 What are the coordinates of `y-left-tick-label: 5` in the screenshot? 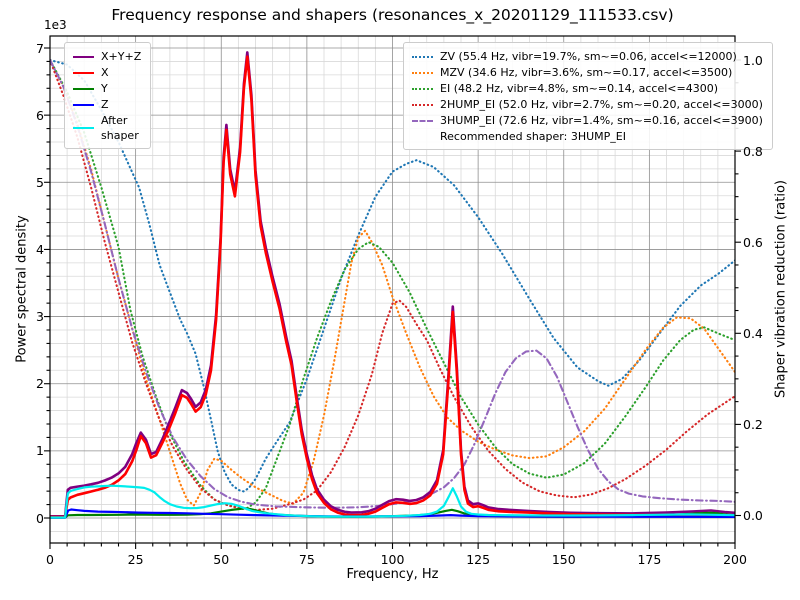 It's located at (40, 182).